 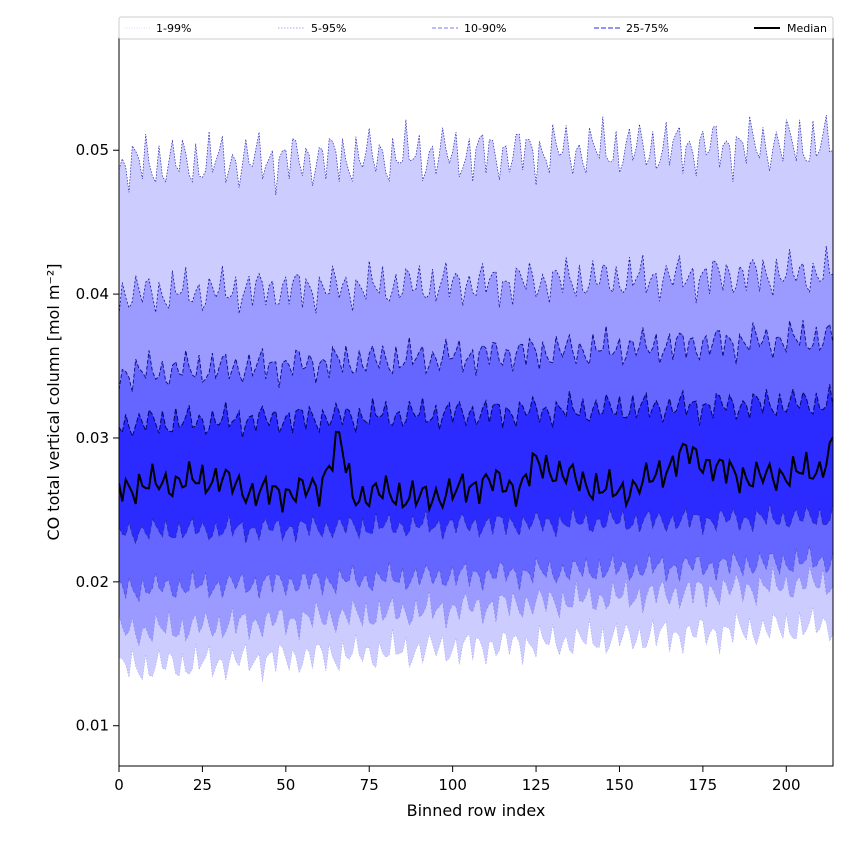 I want to click on y-axis-ticks: 0.01 0.02 0.03 0.04 0.05, so click(x=97, y=438).